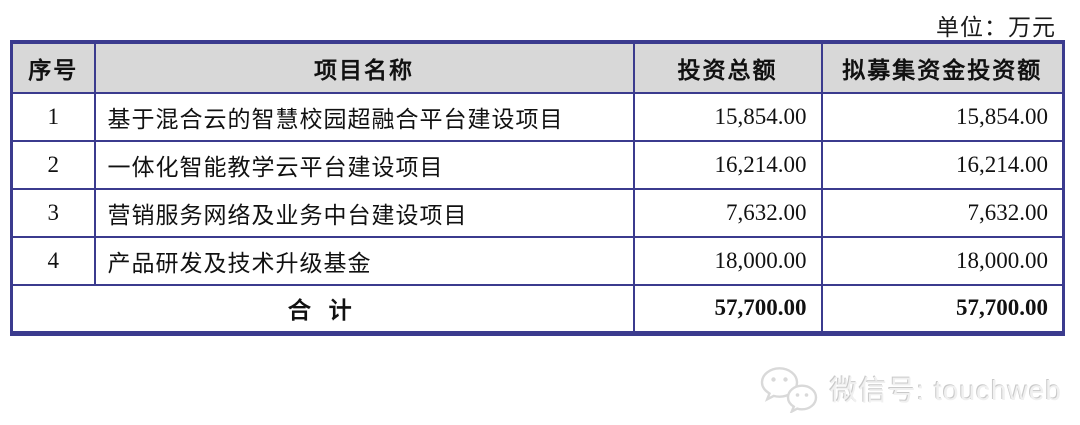 This screenshot has height=425, width=1080. Describe the element at coordinates (727, 67) in the screenshot. I see `header-total-investment: 投资总额` at that location.